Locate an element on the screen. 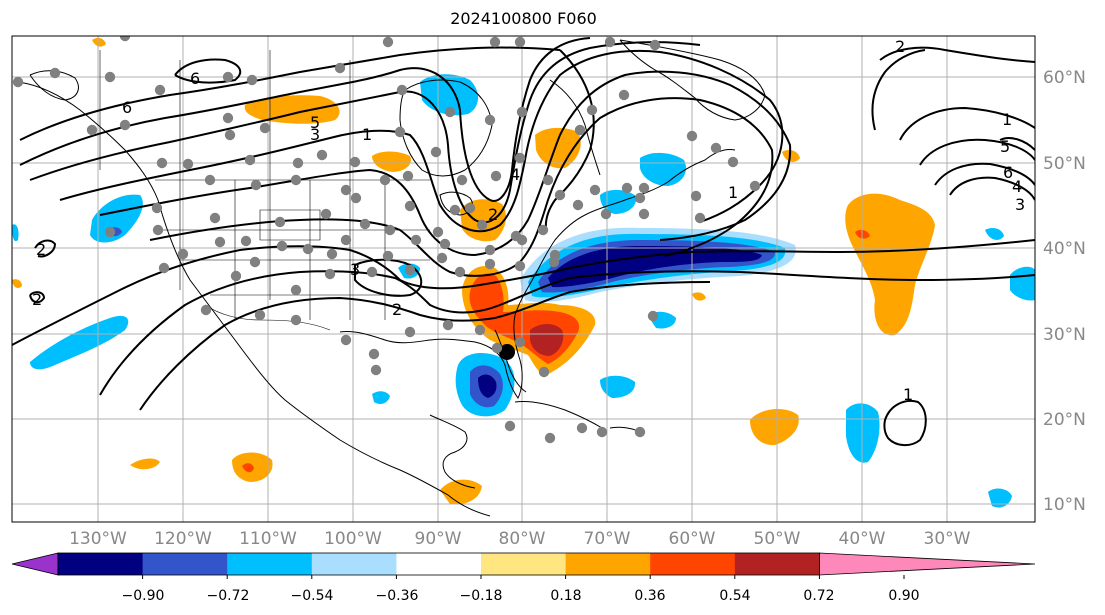  negative-tropical is located at coordinates (618, 386).